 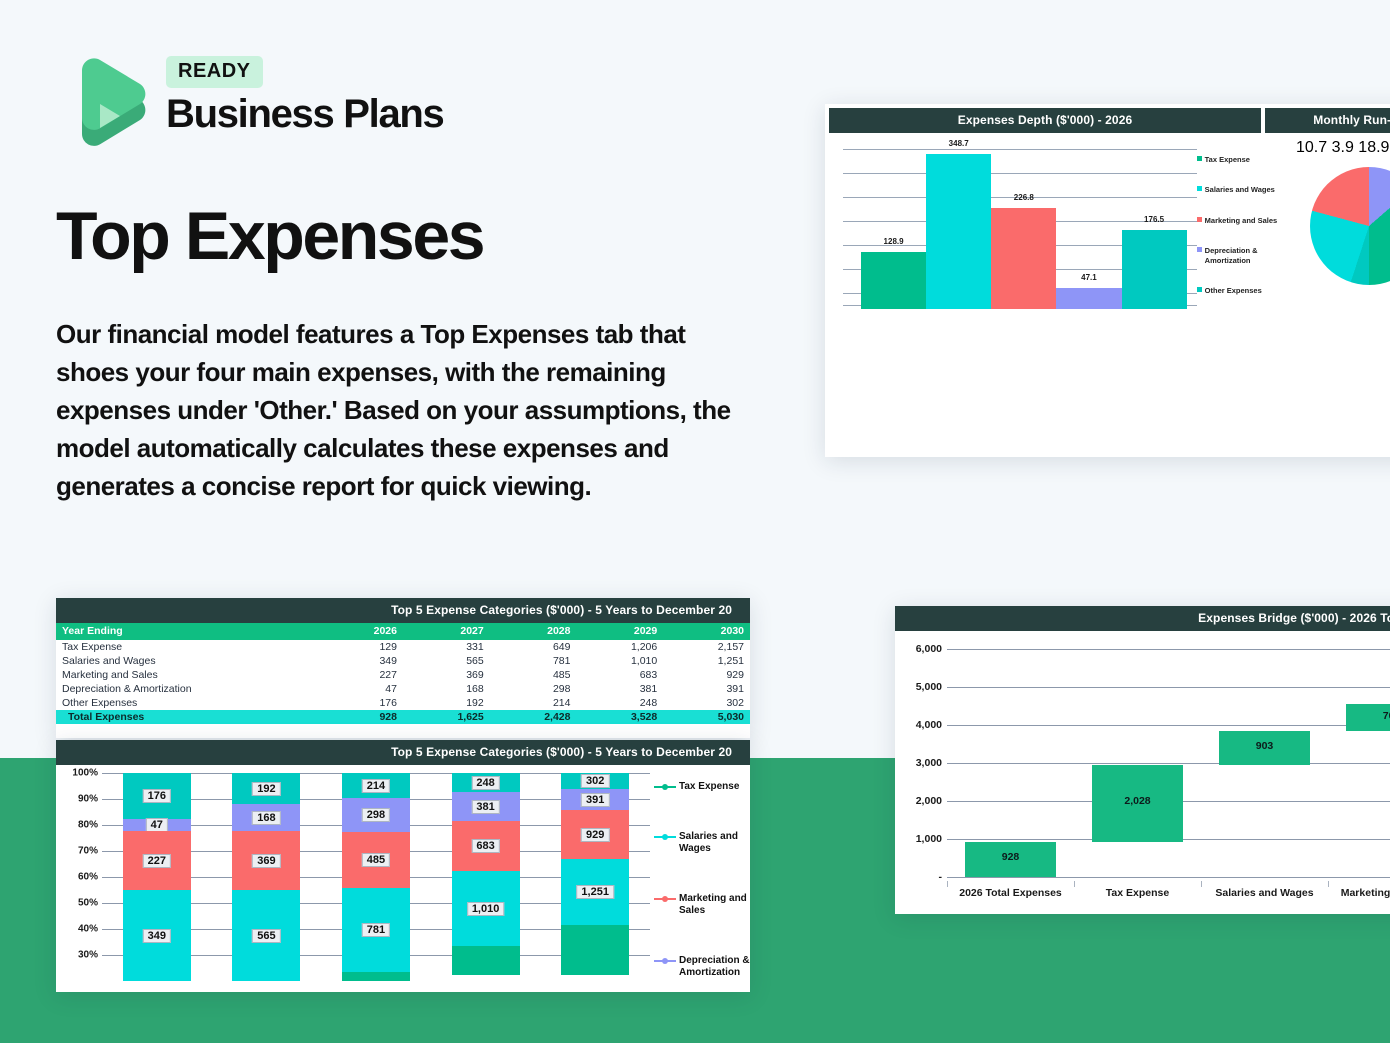 What do you see at coordinates (1137, 801) in the screenshot?
I see `bridge-value-label: 2,028` at bounding box center [1137, 801].